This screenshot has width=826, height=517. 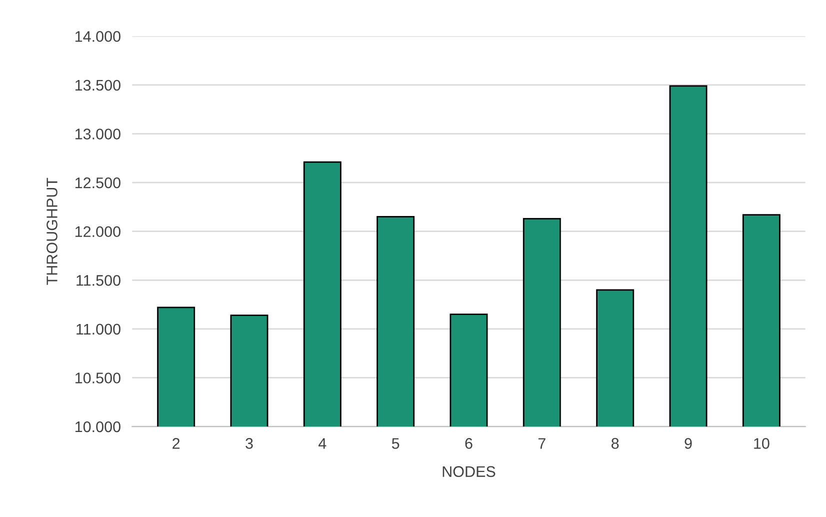 I want to click on y-tick-label: 13.000, so click(x=97, y=134).